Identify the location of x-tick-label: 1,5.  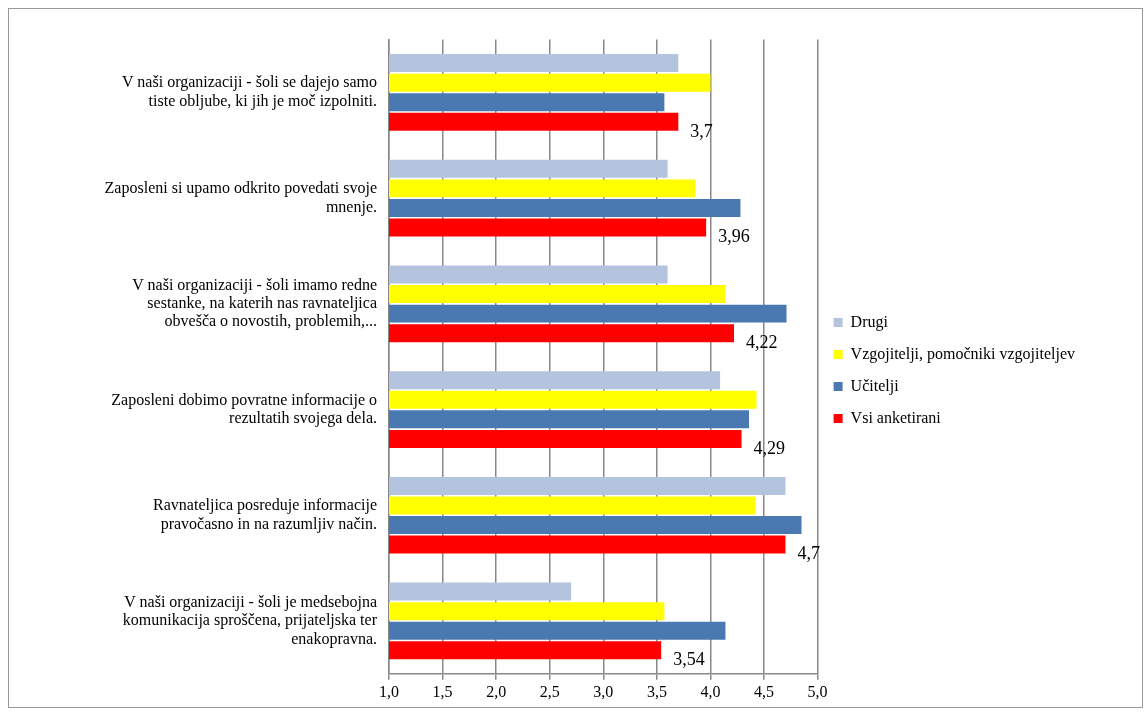
(442, 691).